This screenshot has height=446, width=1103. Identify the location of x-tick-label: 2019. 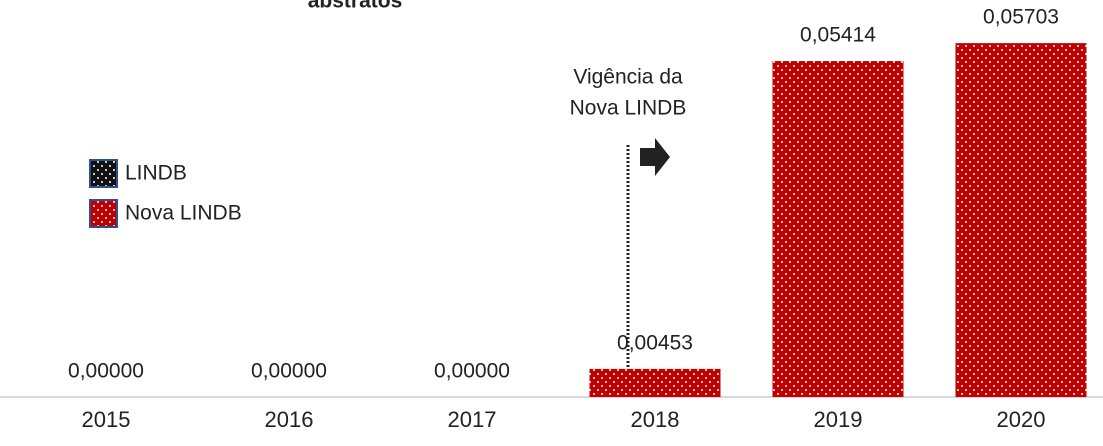
(838, 419).